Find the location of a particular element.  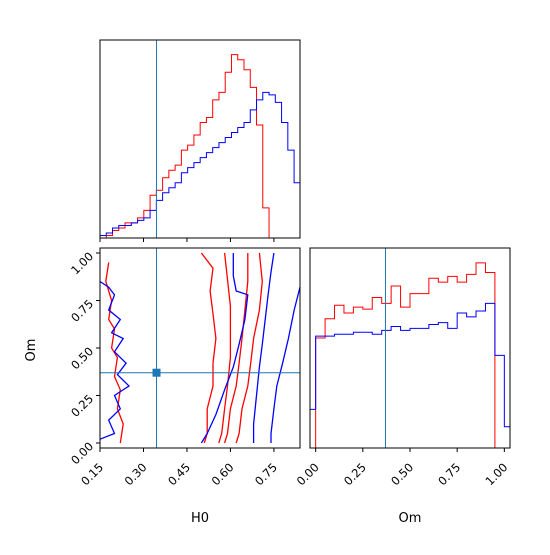

om-marginal-frame is located at coordinates (410, 348).